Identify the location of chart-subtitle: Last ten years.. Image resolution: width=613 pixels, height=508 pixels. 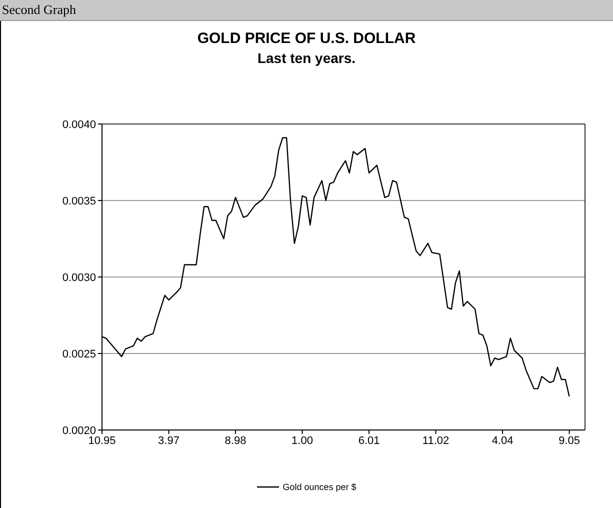
(306, 58).